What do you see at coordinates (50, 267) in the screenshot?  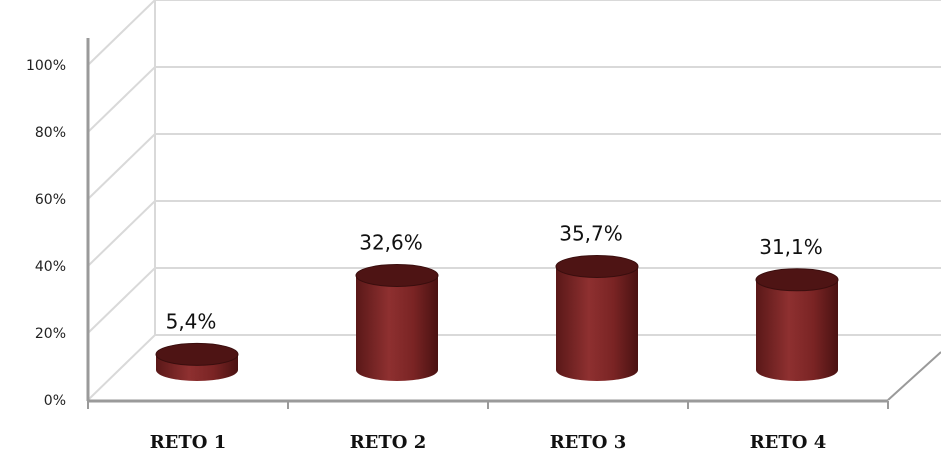 I see `y-tick-label: 40%` at bounding box center [50, 267].